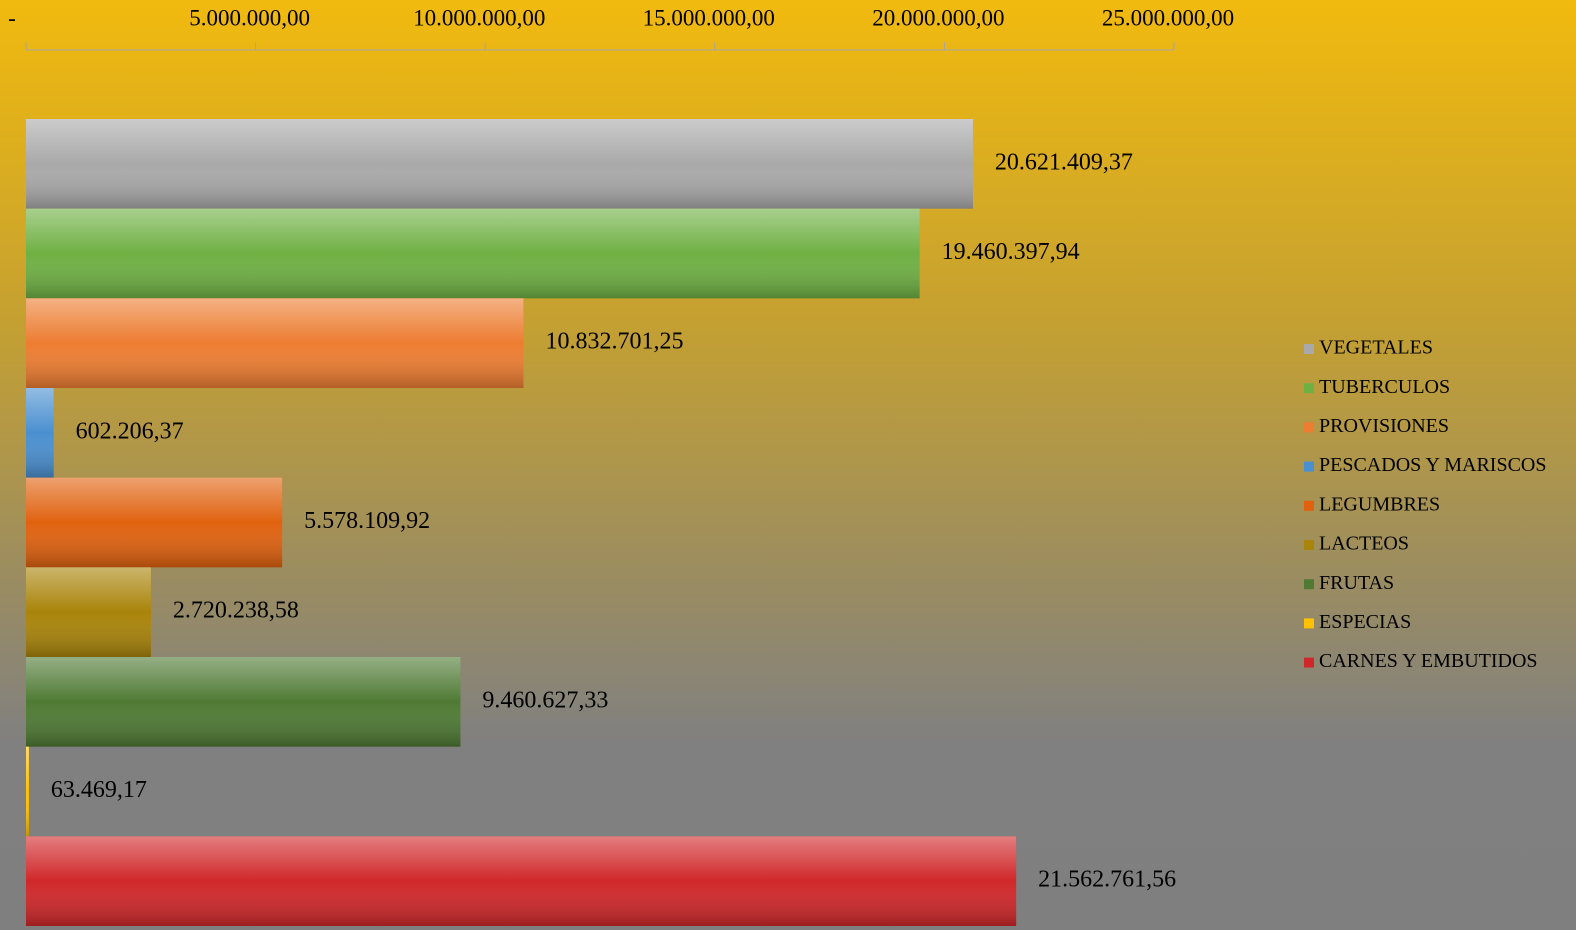  What do you see at coordinates (130, 431) in the screenshot?
I see `data-label: 602.206,37` at bounding box center [130, 431].